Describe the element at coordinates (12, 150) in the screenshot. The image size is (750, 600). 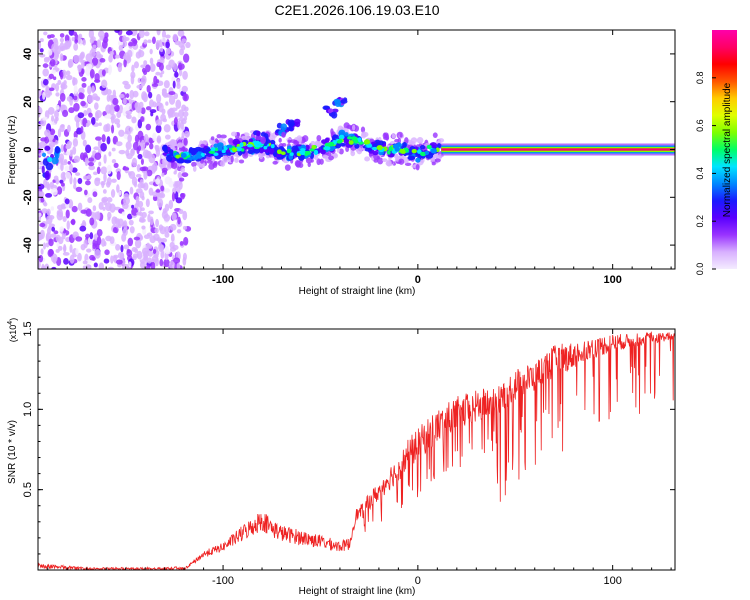
I see `spectrogram-y-axis-label: Frequency (Hz)` at that location.